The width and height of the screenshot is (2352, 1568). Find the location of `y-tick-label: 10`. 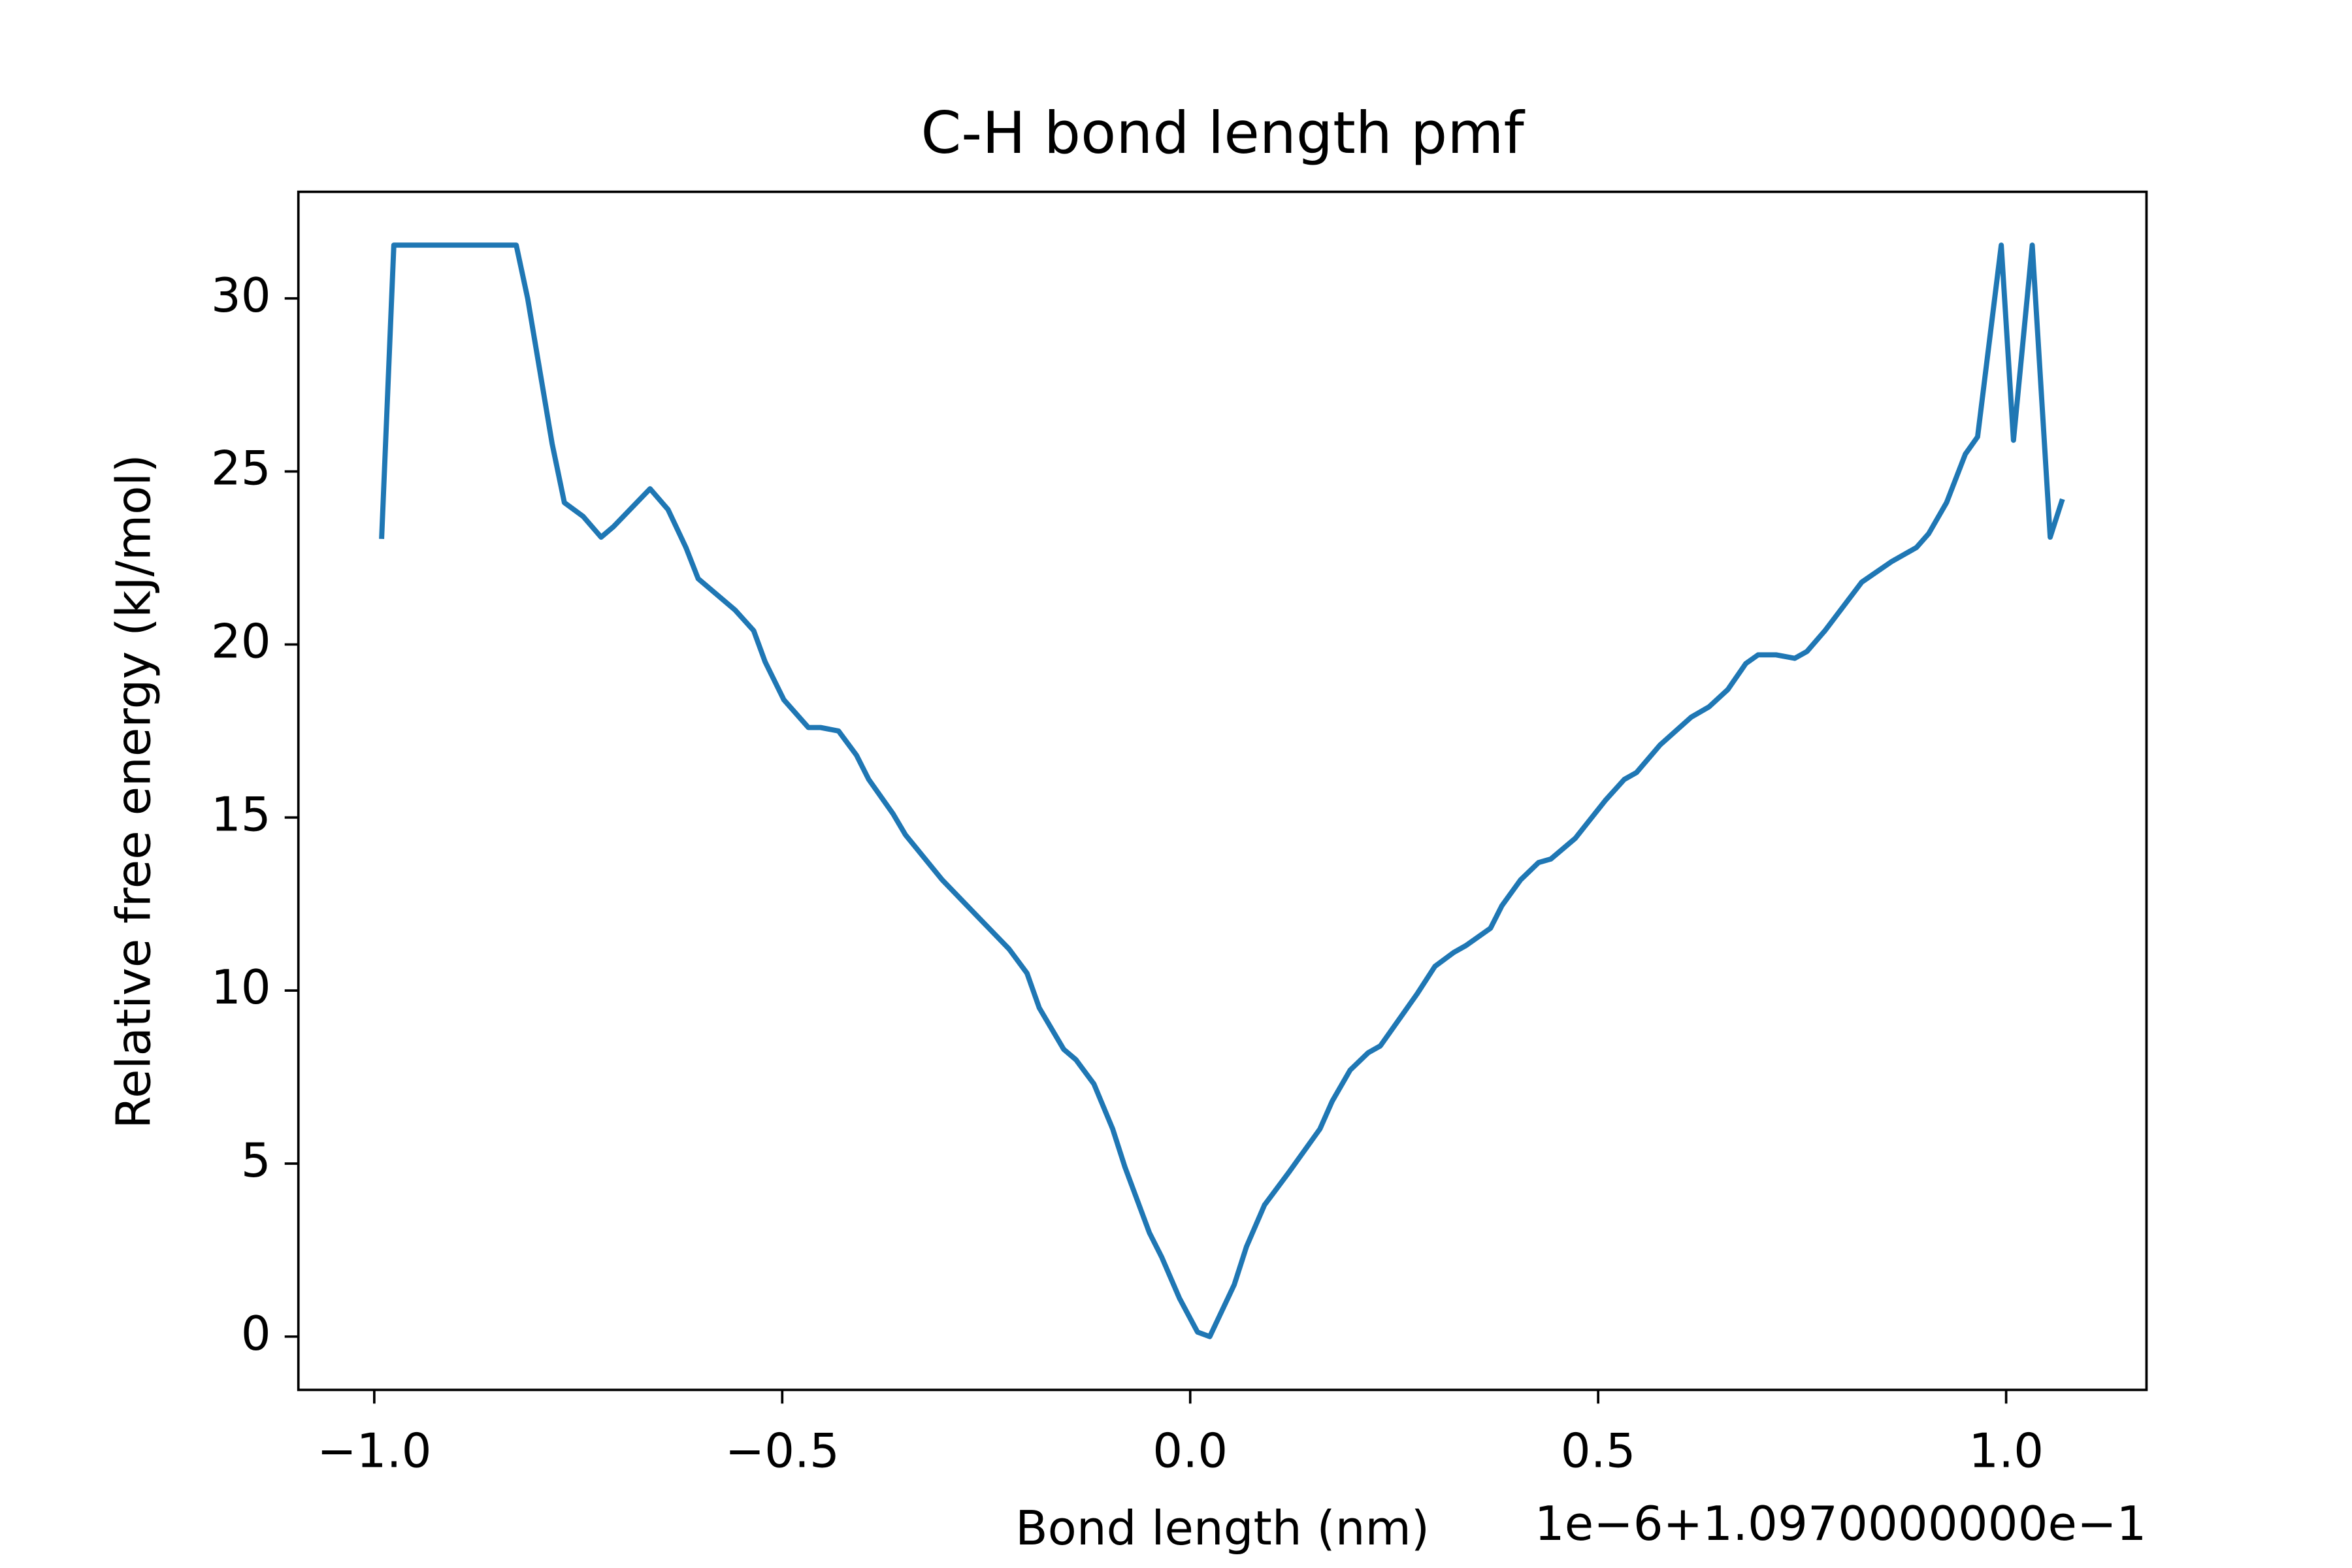

y-tick-label: 10 is located at coordinates (241, 987).